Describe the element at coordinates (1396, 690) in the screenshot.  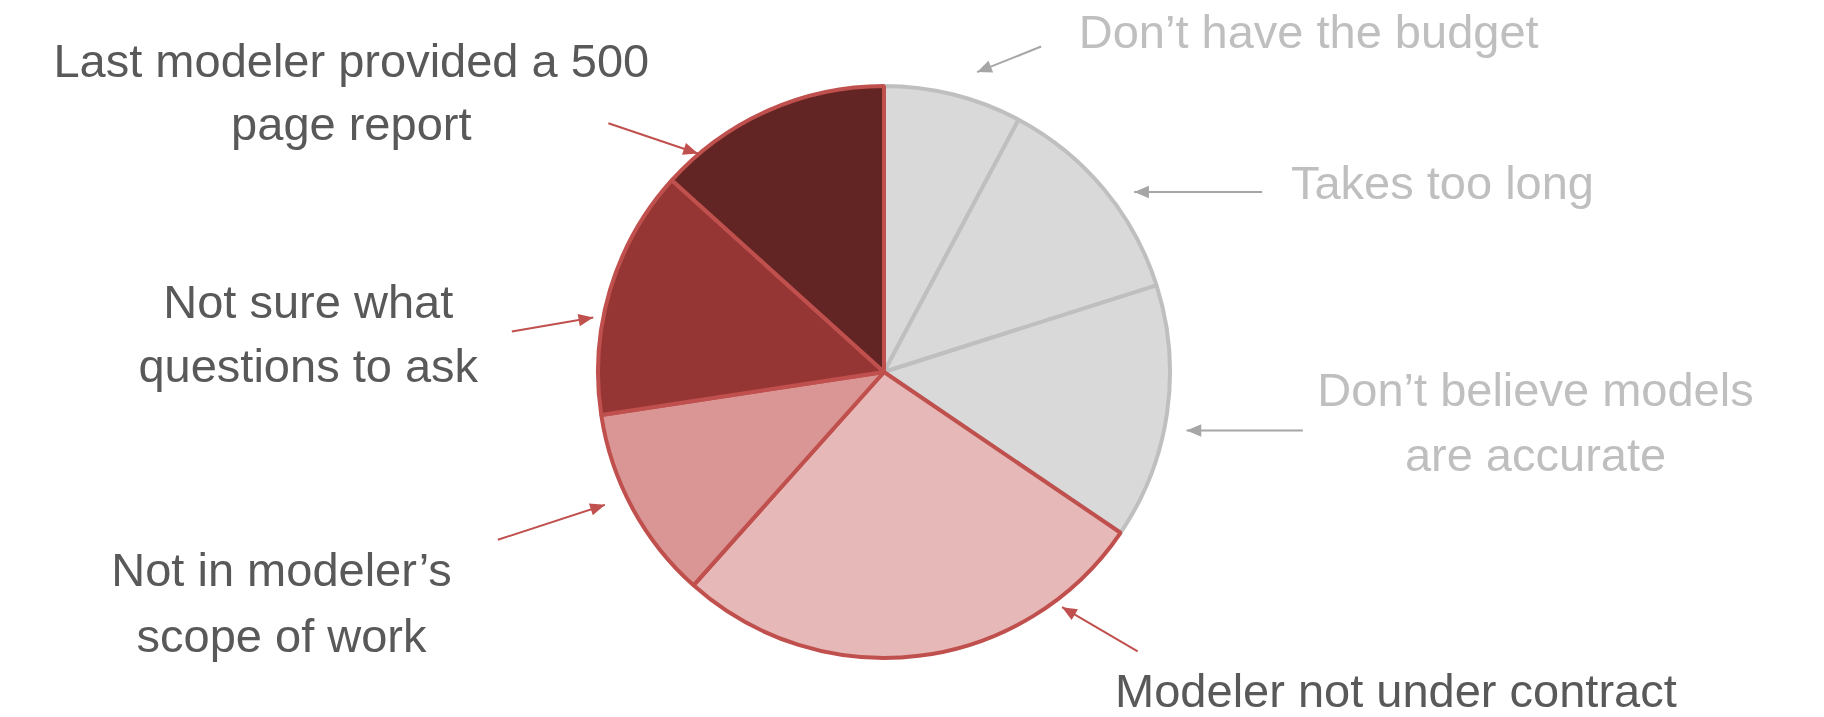
I see `slice-label: Modeler not under contract` at that location.